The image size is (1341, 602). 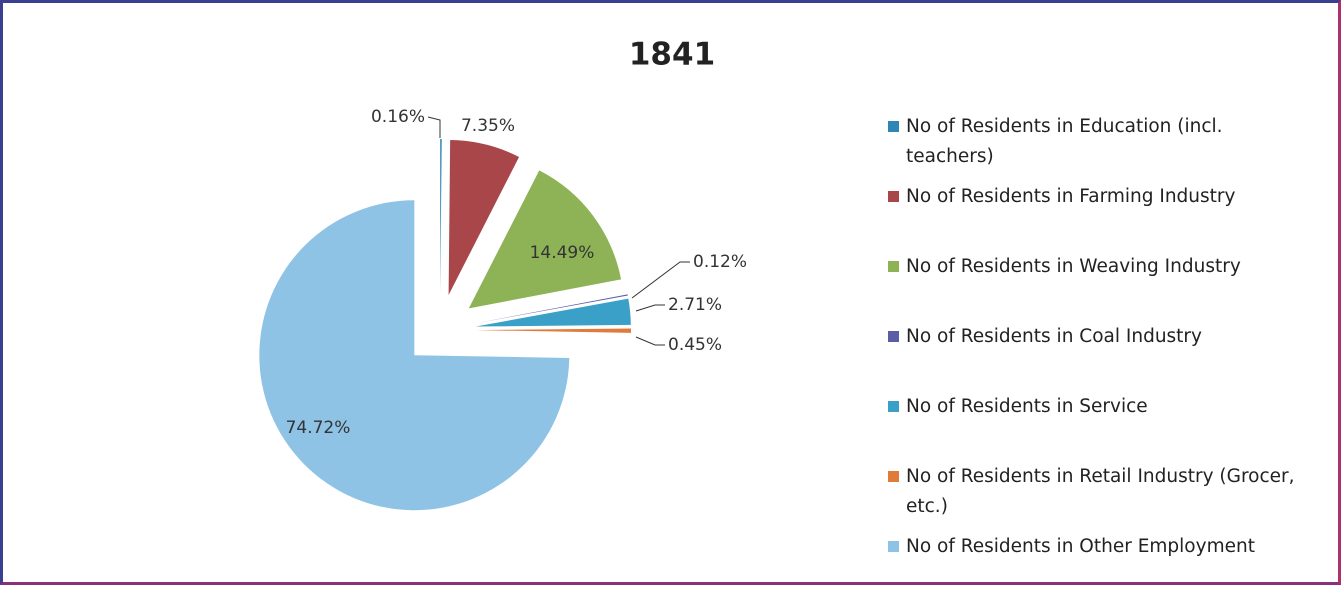 What do you see at coordinates (488, 126) in the screenshot?
I see `data-label: 7.35%` at bounding box center [488, 126].